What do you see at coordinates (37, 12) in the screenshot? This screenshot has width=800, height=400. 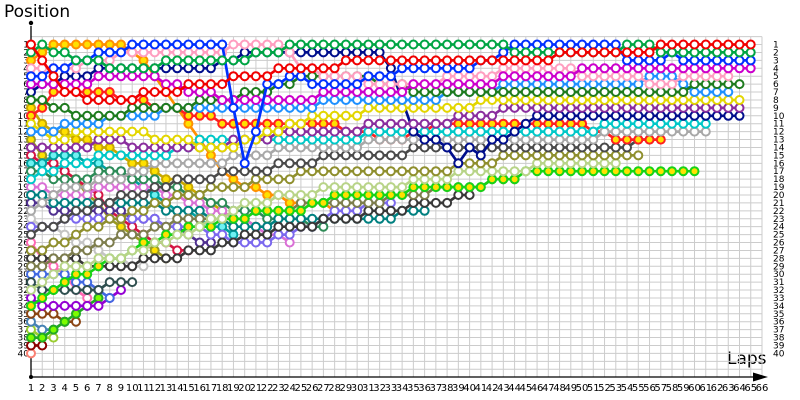 I see `y-axis-title: Position` at bounding box center [37, 12].